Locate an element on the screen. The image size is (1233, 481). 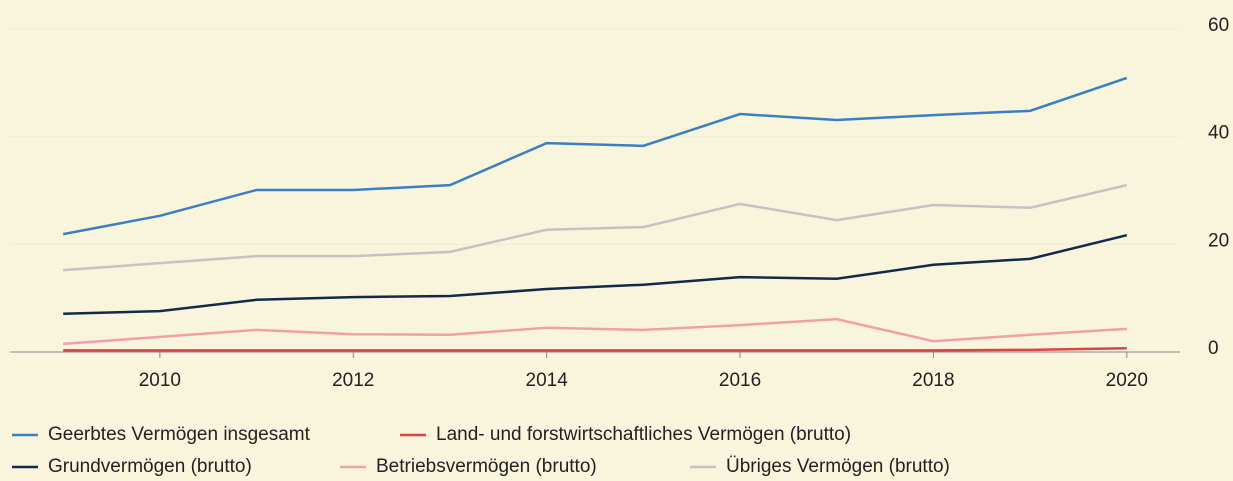
y-tick-label: 20 is located at coordinates (1218, 240).